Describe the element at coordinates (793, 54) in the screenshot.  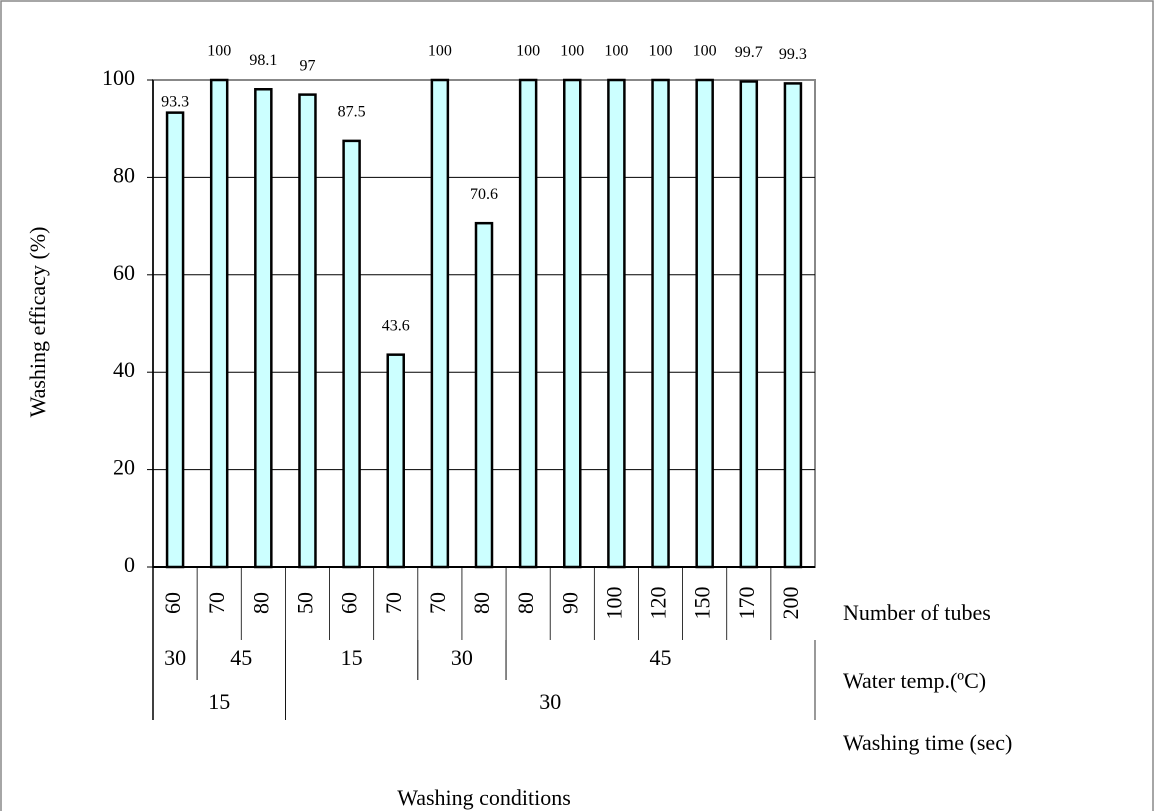
I see `data-label: 99.3` at that location.